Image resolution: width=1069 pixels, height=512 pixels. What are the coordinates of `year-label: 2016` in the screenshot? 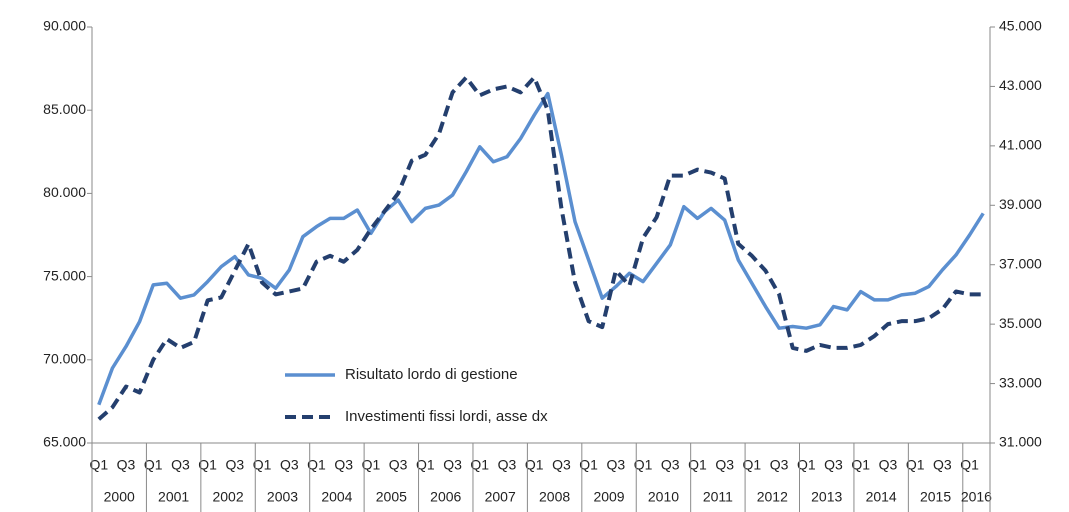 It's located at (976, 497).